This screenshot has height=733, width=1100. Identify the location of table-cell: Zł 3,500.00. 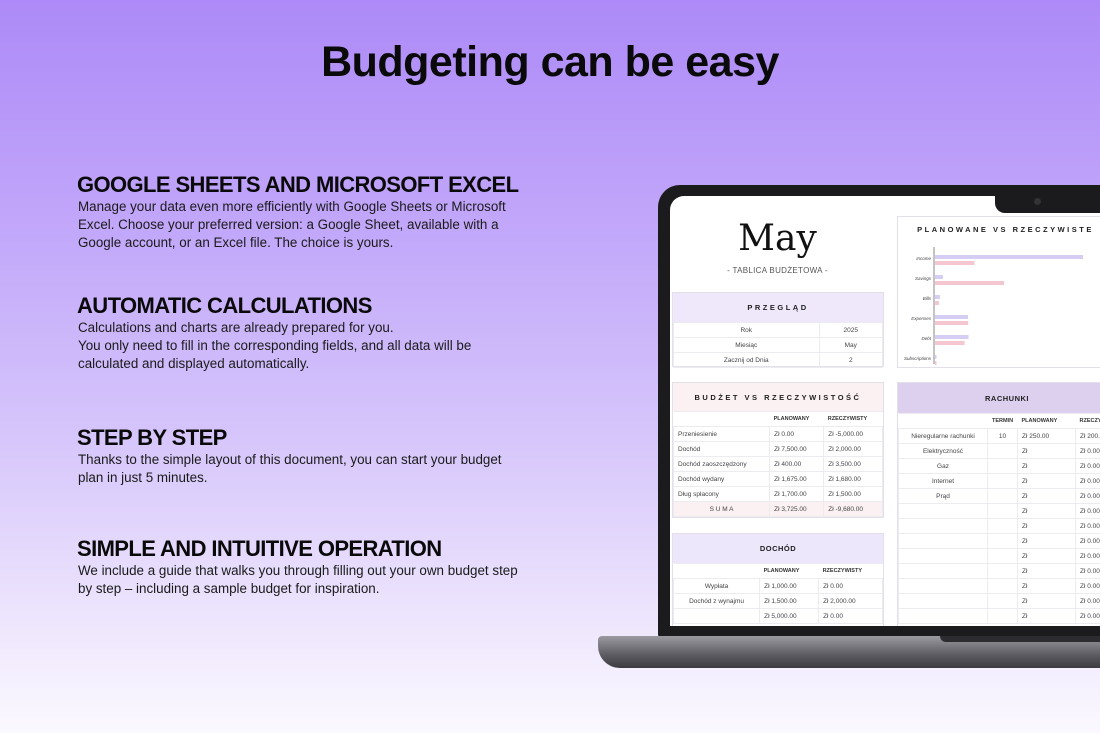
(853, 464).